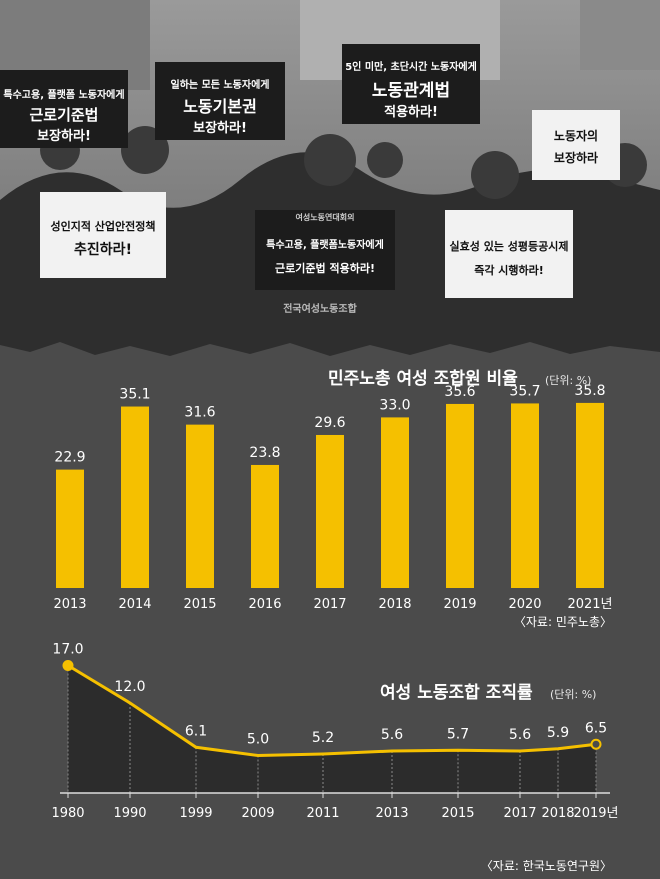 This screenshot has width=660, height=879. I want to click on bar-tick-label: 2013, so click(69, 604).